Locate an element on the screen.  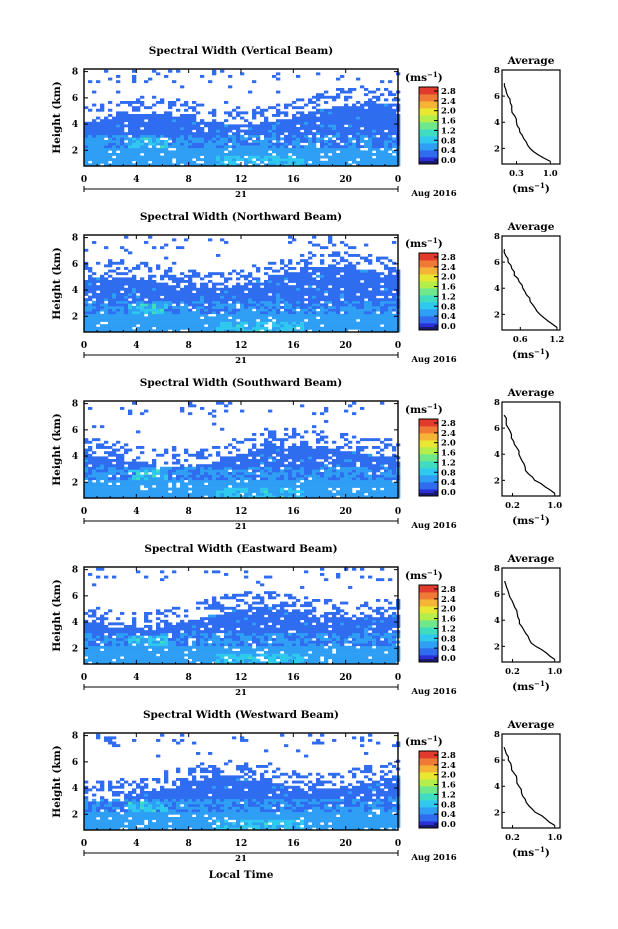
colorbar-segment is located at coordinates (428, 299).